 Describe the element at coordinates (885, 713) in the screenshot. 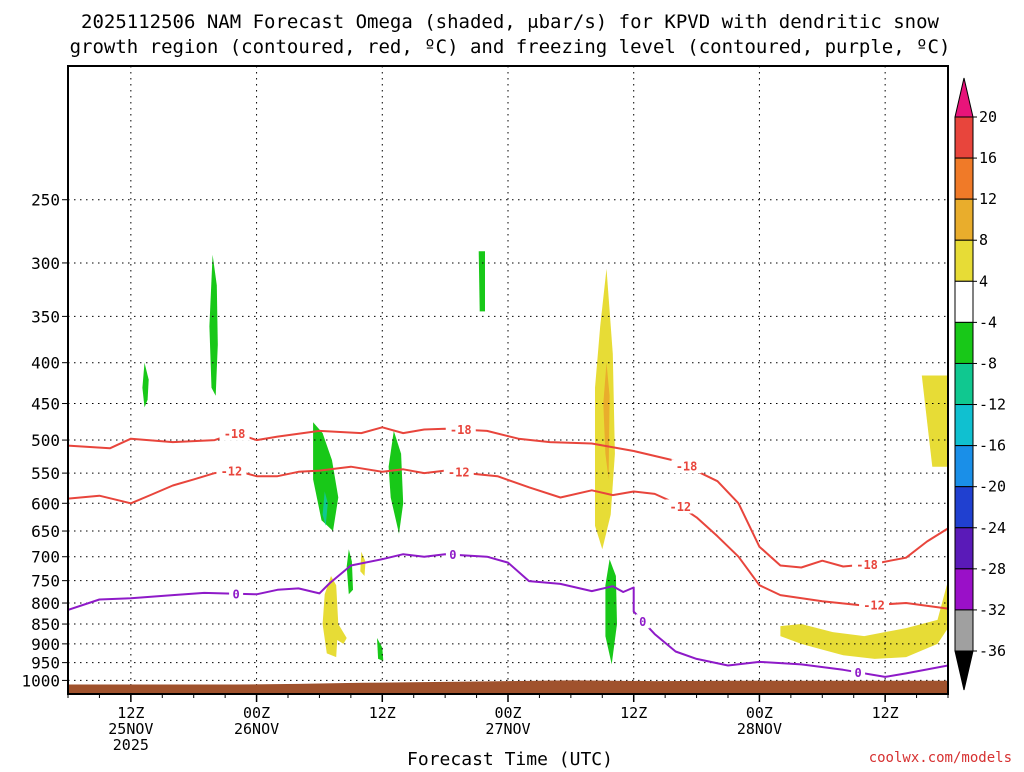

I see `x-tick-label-6-0: 12Z` at that location.